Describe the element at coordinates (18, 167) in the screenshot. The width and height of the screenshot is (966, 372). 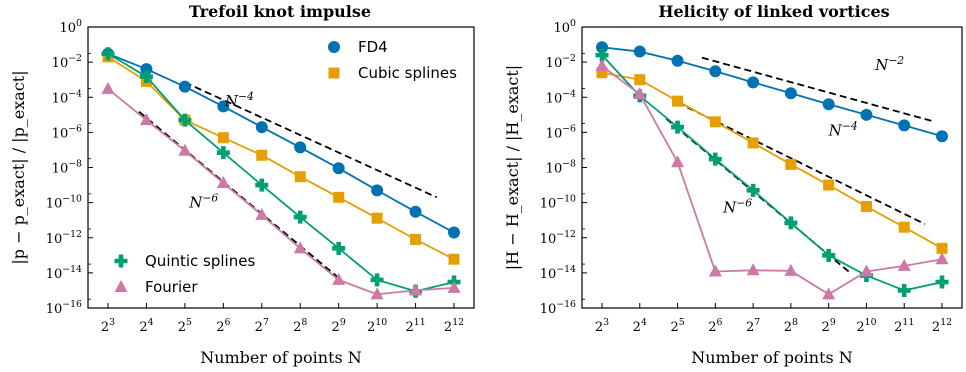
I see `y-axis-label: |p − p_exact| / |p_exact|` at that location.